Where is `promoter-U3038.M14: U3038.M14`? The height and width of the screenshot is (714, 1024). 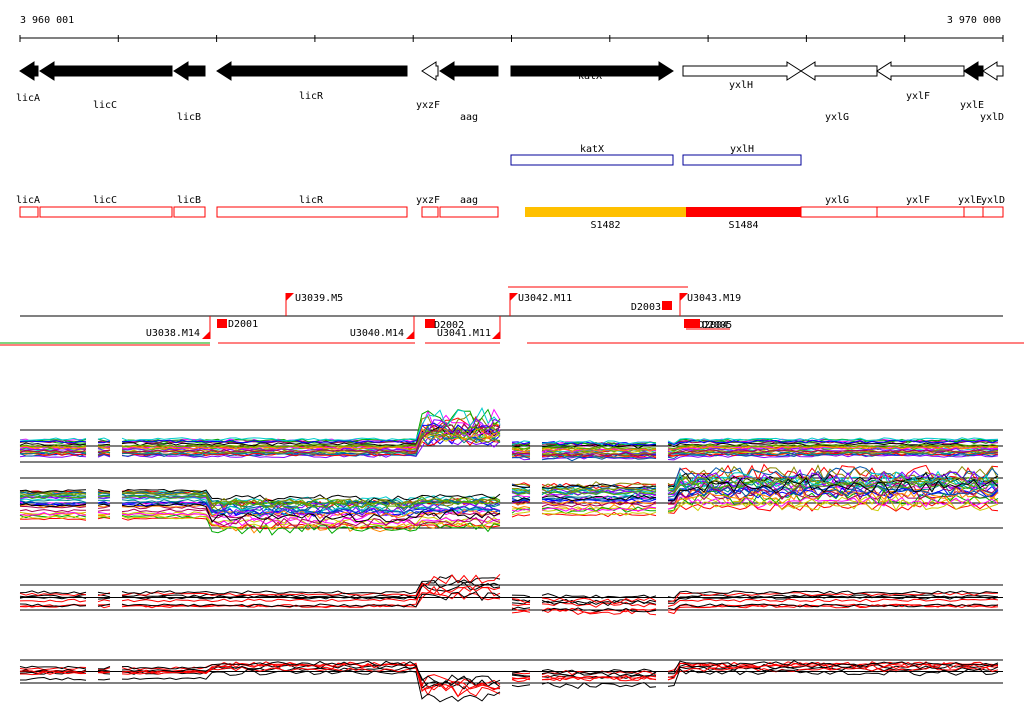
promoter-U3038.M14: U3038.M14 is located at coordinates (178, 327).